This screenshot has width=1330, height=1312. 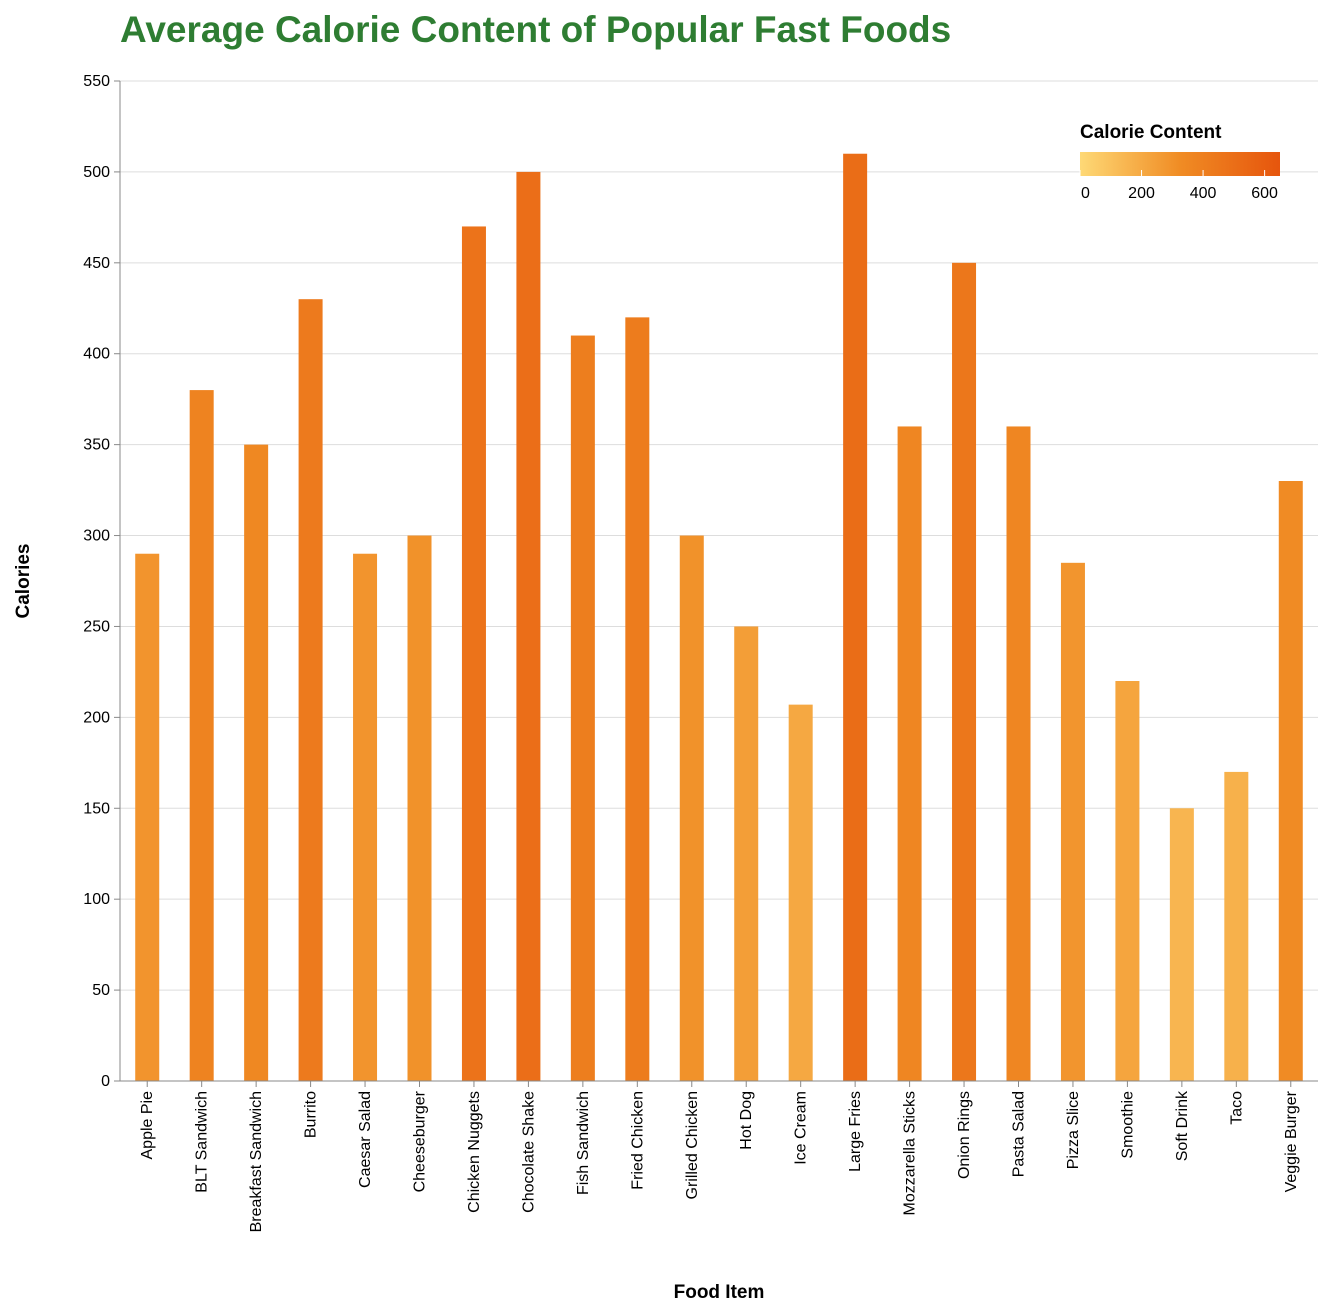 I want to click on x-tick-label: Grilled Chicken, so click(x=692, y=1145).